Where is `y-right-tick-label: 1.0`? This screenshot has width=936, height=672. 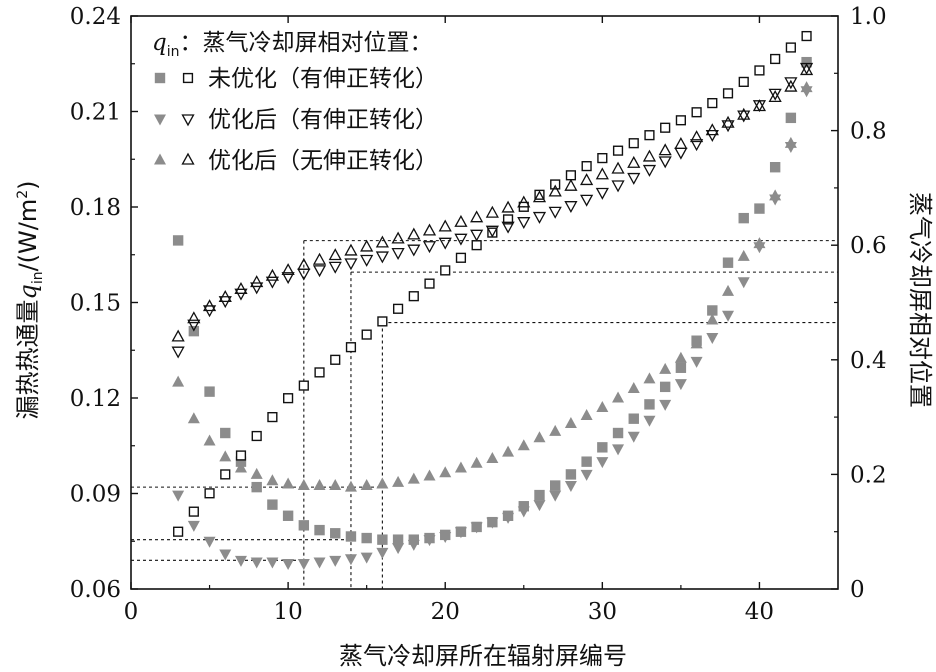 y-right-tick-label: 1.0 is located at coordinates (868, 17).